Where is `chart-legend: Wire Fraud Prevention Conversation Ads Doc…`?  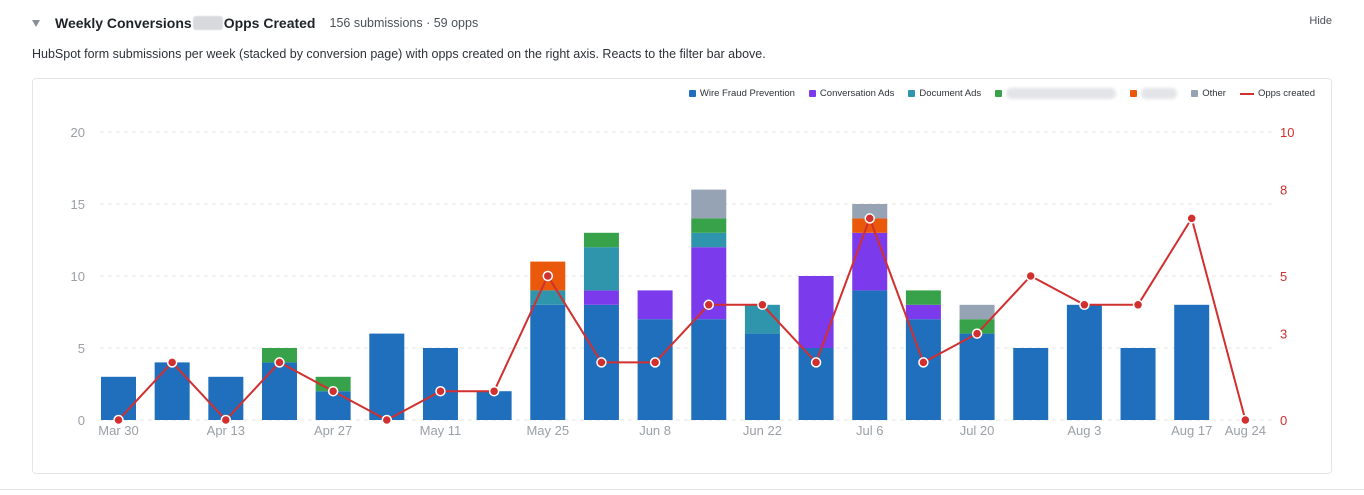 chart-legend: Wire Fraud Prevention Conversation Ads Doc… is located at coordinates (1001, 93).